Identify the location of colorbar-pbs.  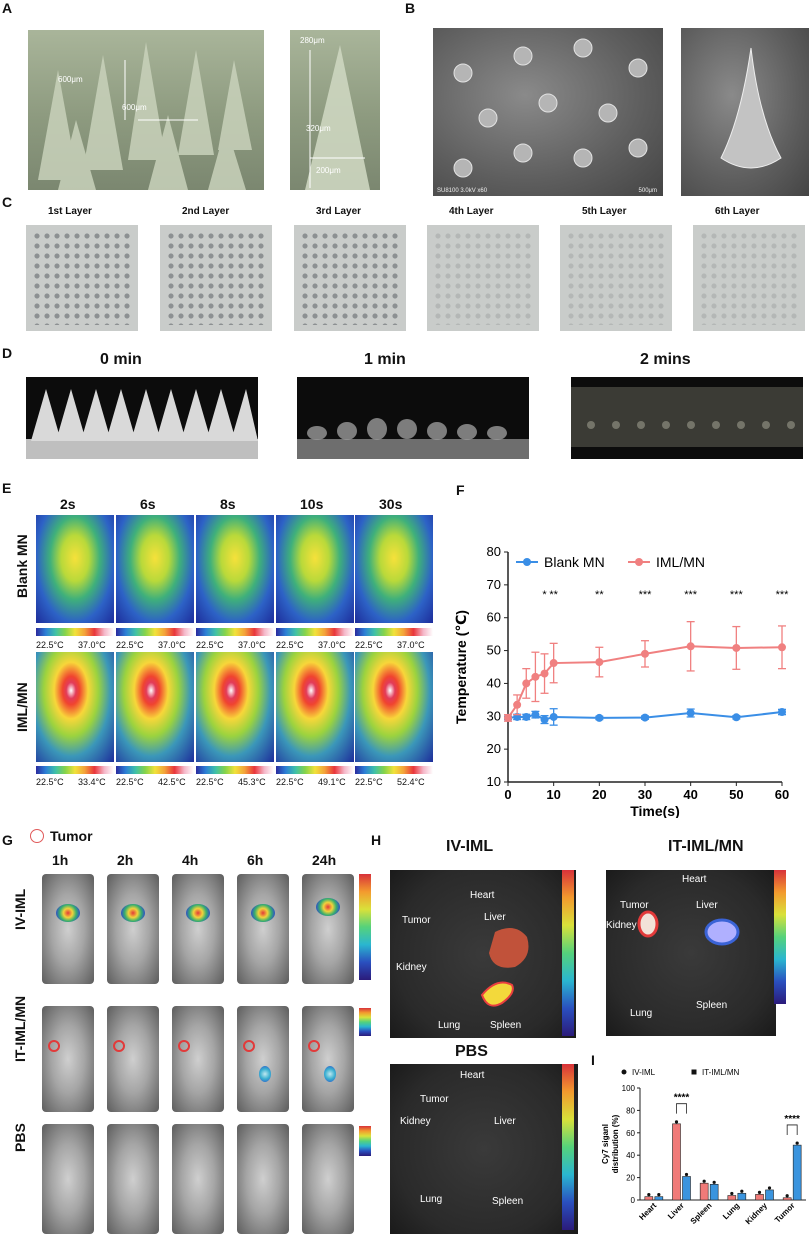
(365, 1141).